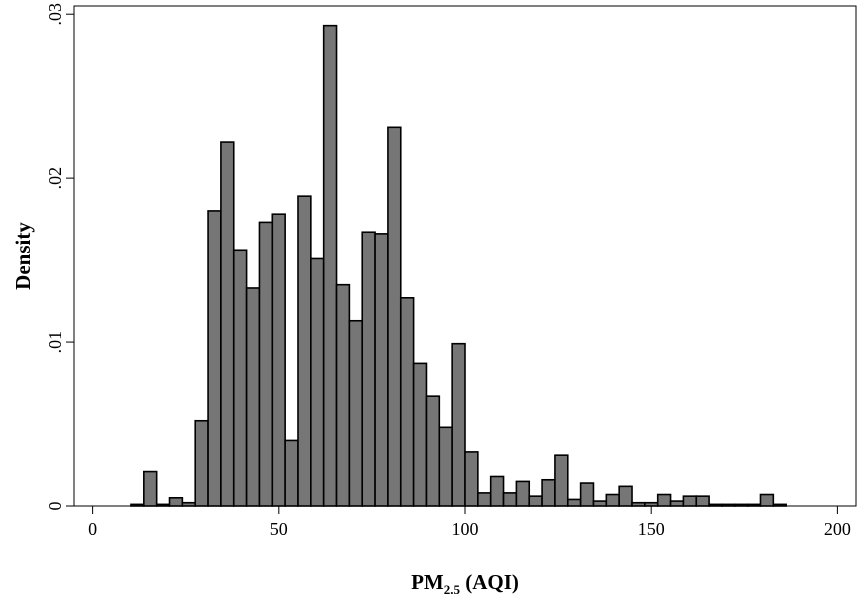 The image size is (863, 601). I want to click on x-axis-title: PM2.5 (AQI), so click(465, 583).